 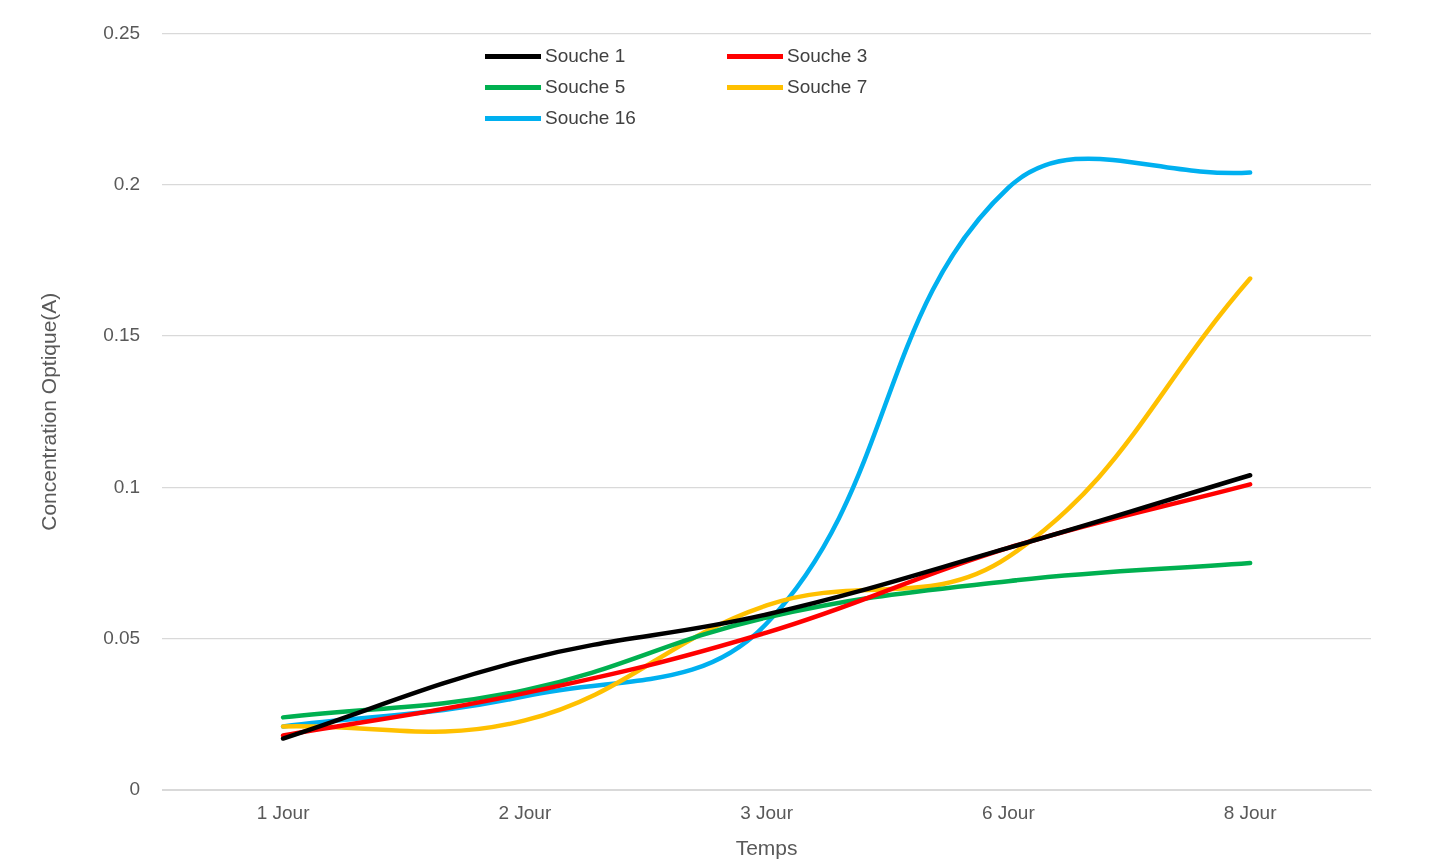 I want to click on y-tick-label: 0.2, so click(x=127, y=183).